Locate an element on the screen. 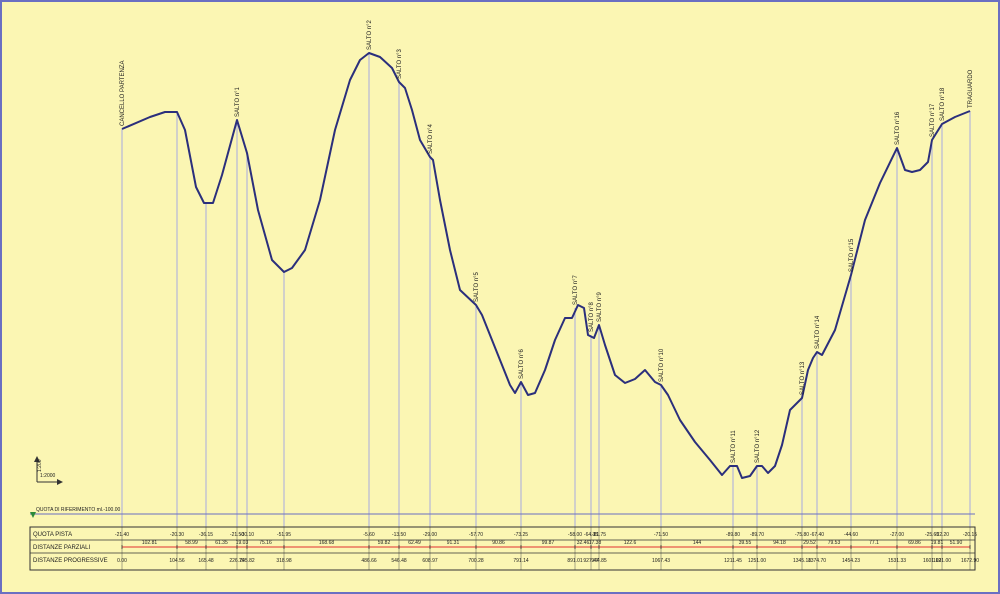 The width and height of the screenshot is (1000, 594). progressive-value: 1531.33 is located at coordinates (897, 561).